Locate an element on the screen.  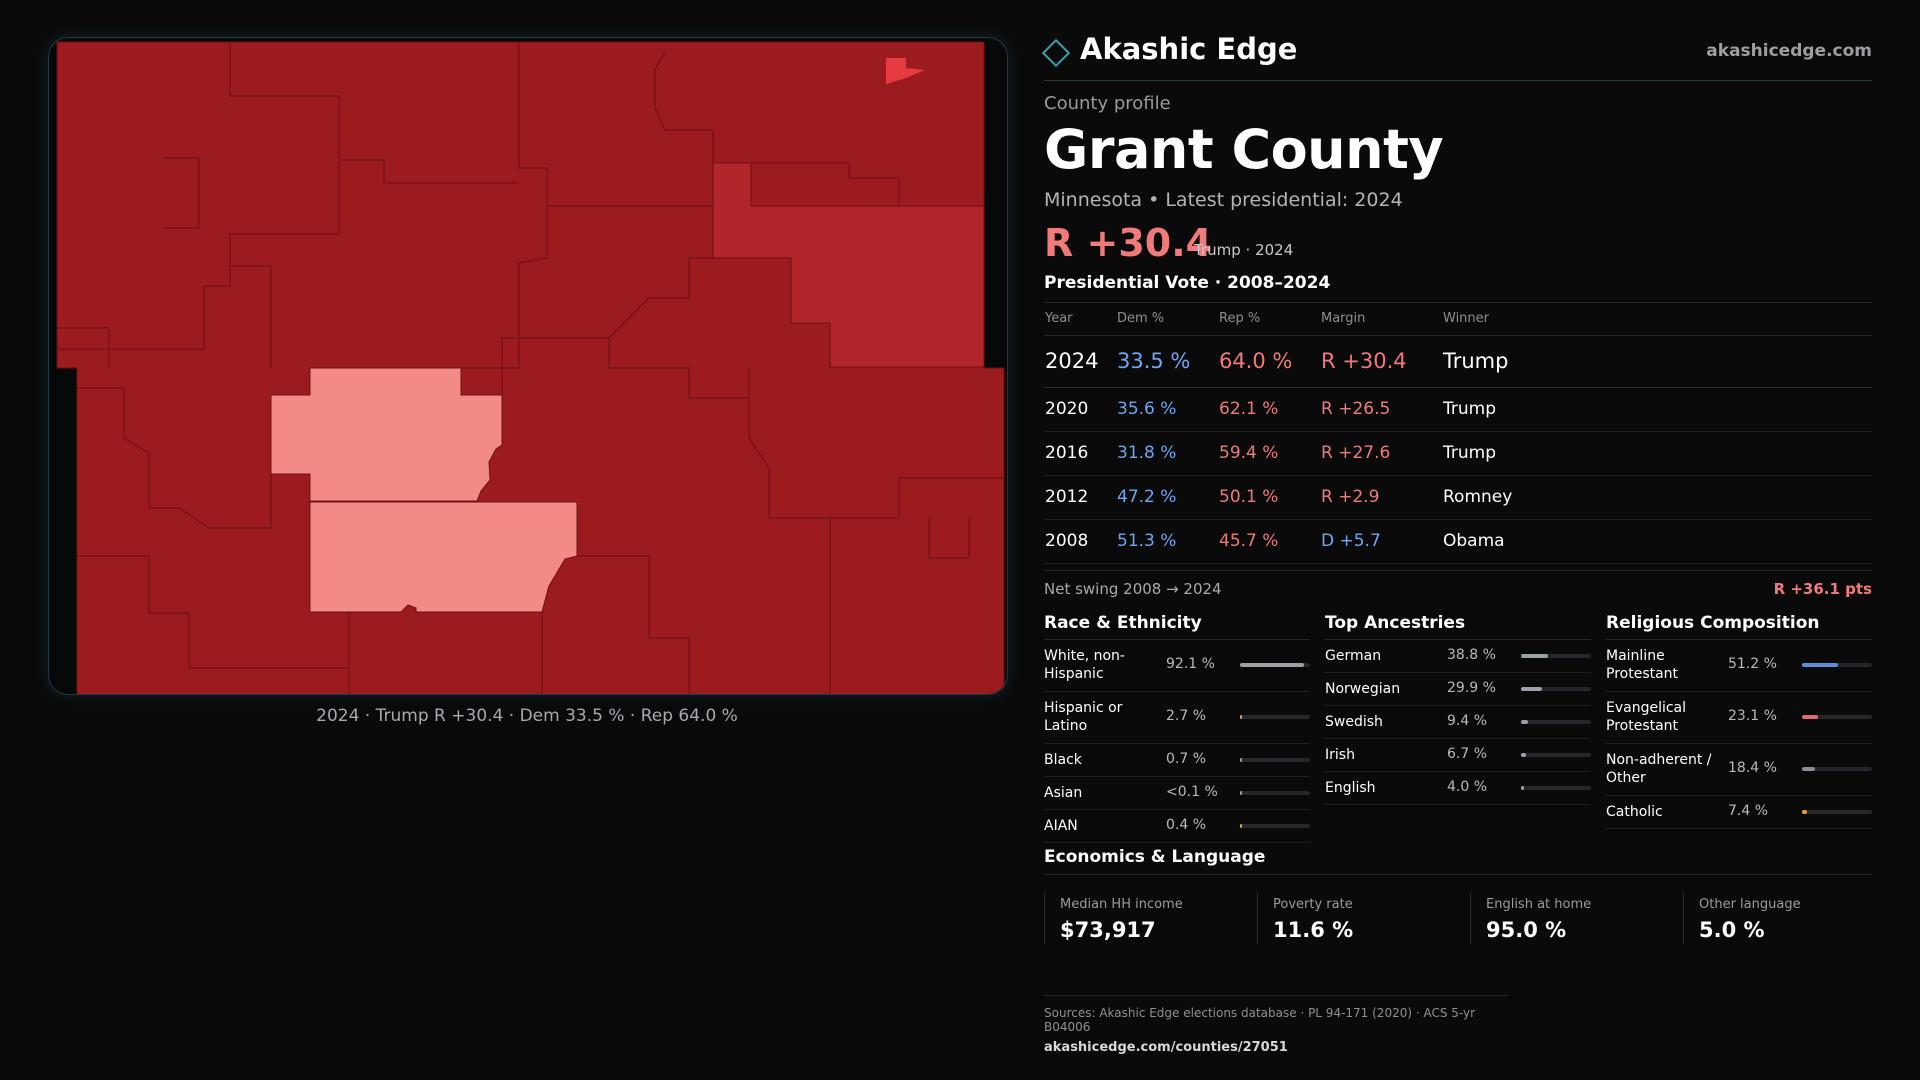
vote-section-title: Presidential Vote · 2008–2024 is located at coordinates (1458, 288).